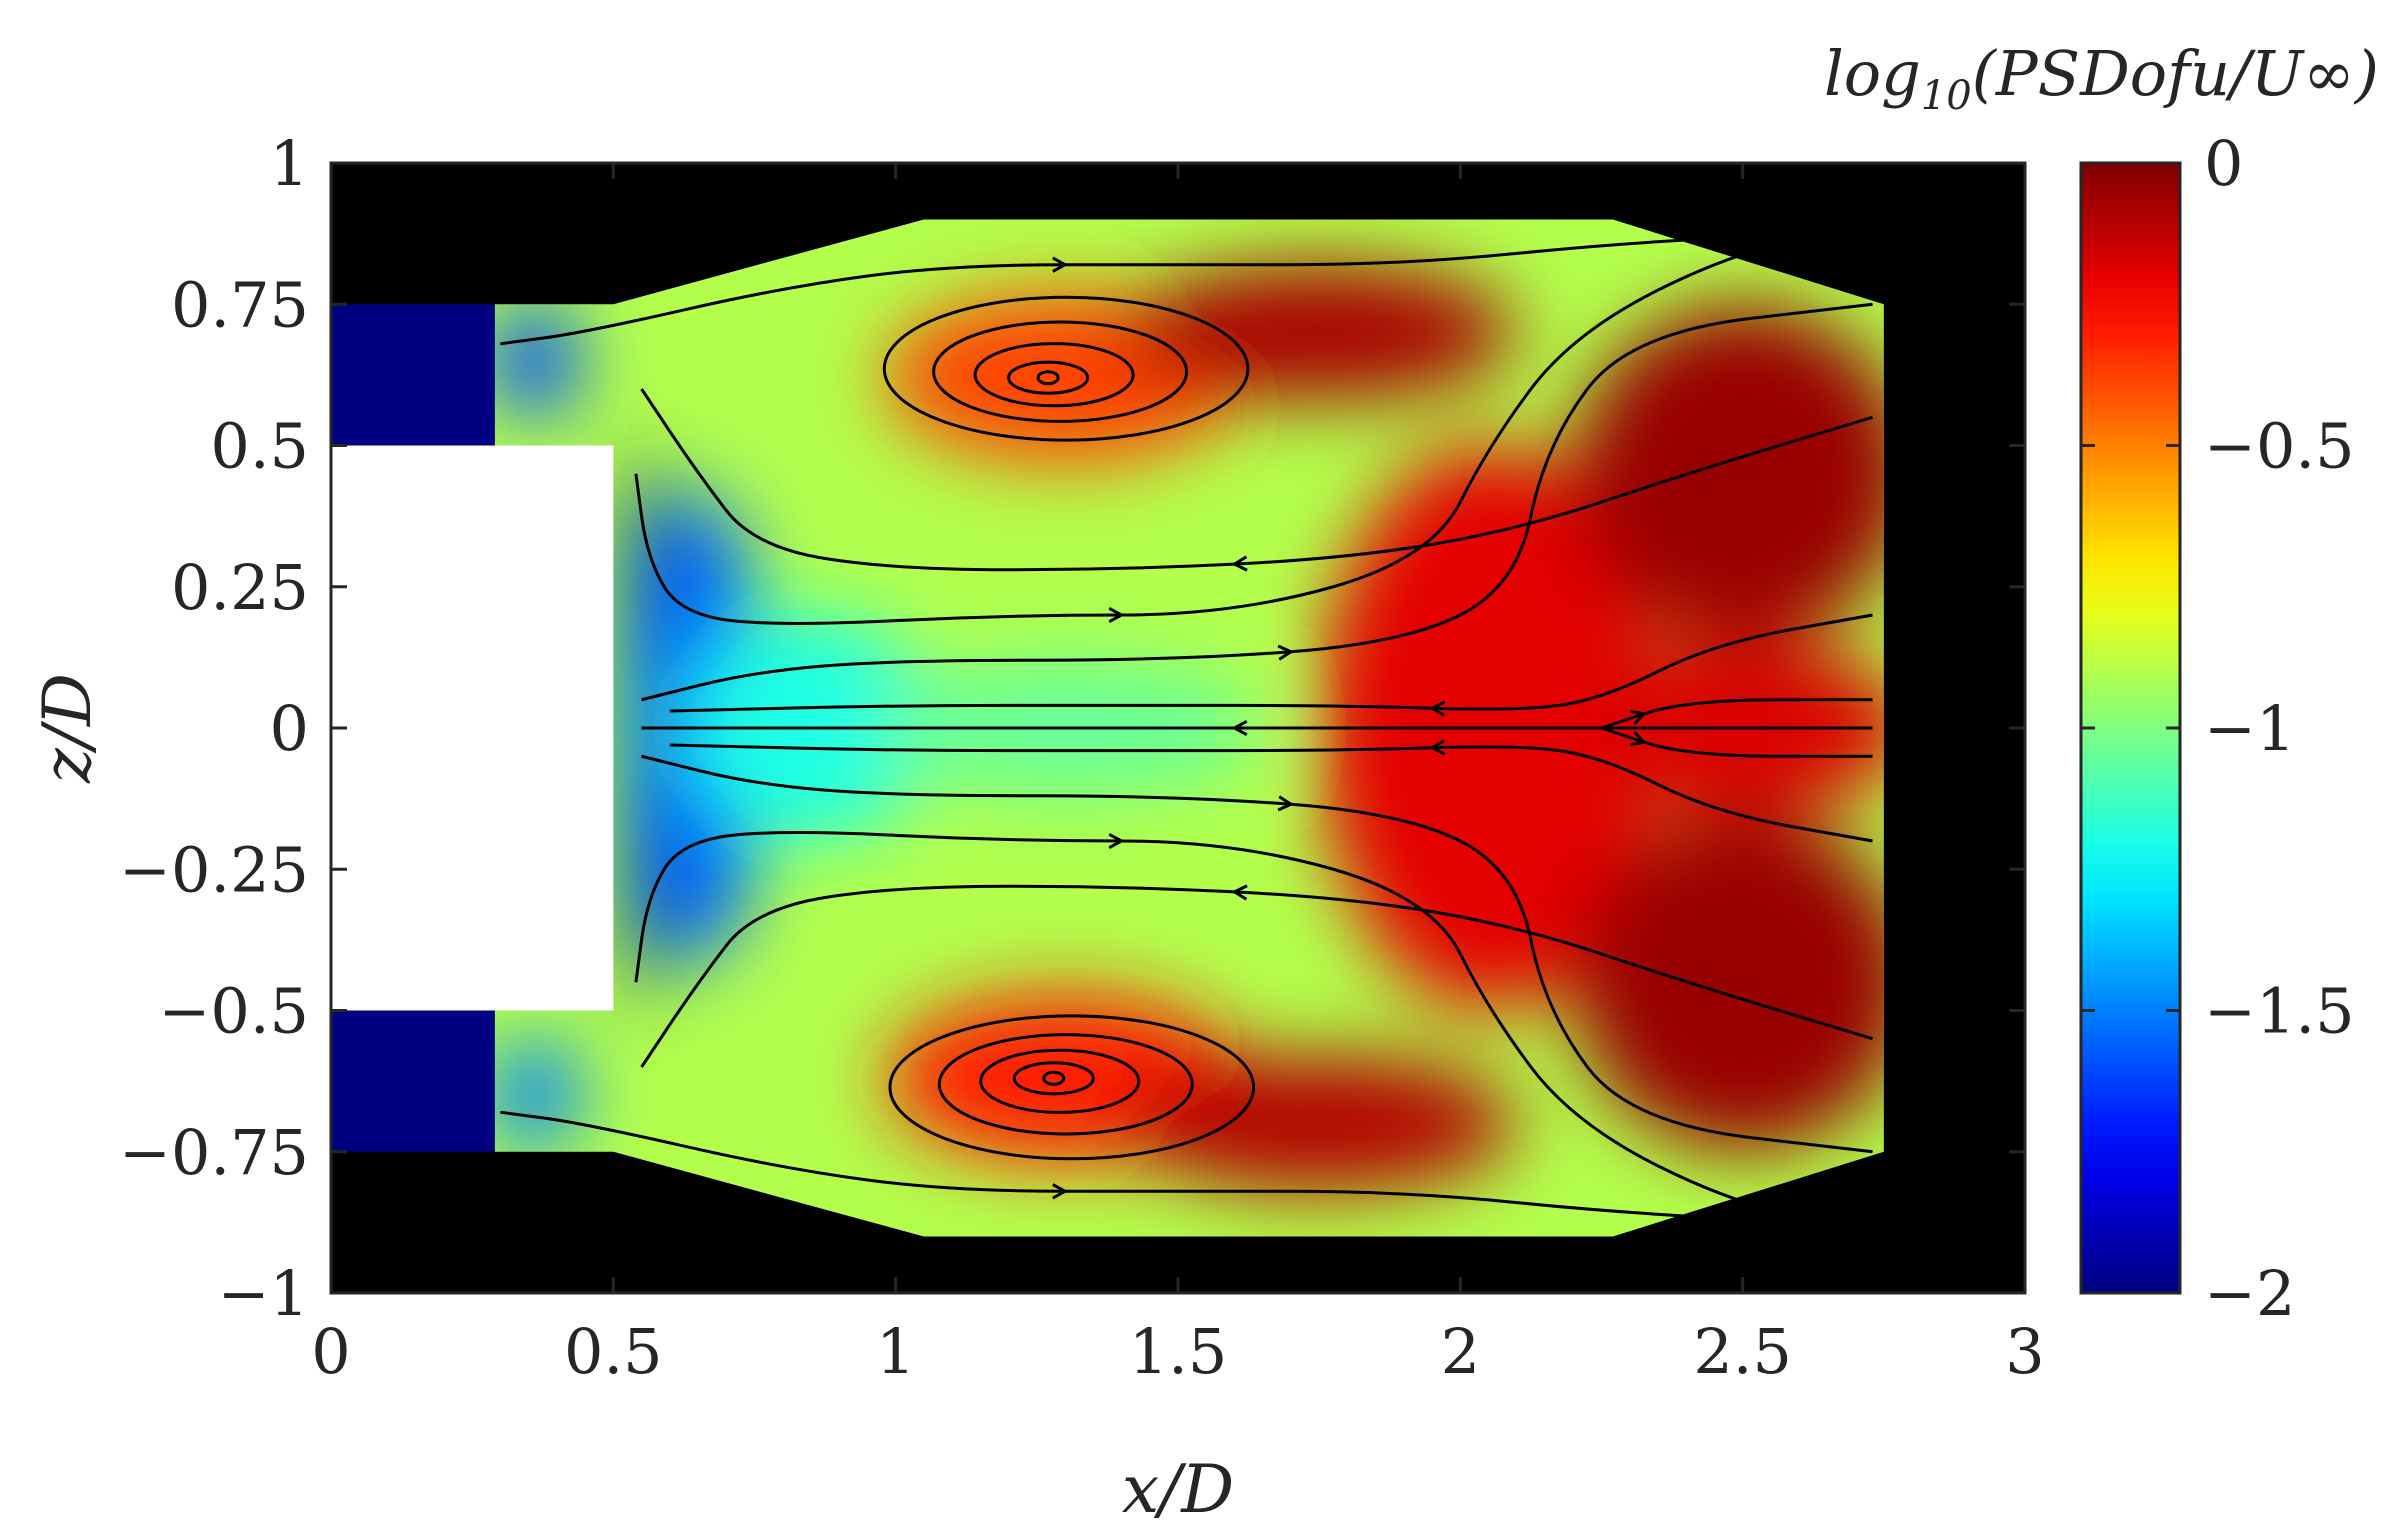 Image resolution: width=2407 pixels, height=1532 pixels. I want to click on y-tick-label: 0.5, so click(259, 446).